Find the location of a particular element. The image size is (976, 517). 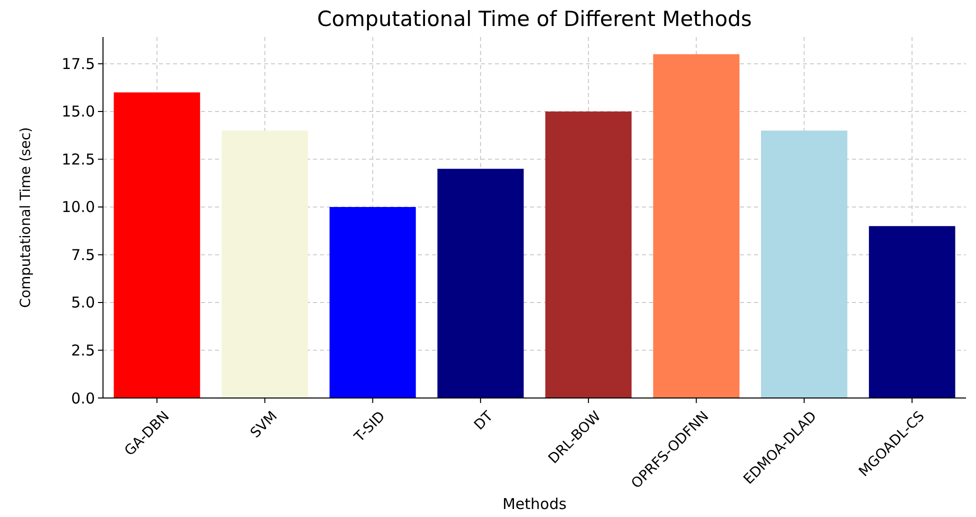

chart-title: Computational Time of Different Methods is located at coordinates (534, 19).